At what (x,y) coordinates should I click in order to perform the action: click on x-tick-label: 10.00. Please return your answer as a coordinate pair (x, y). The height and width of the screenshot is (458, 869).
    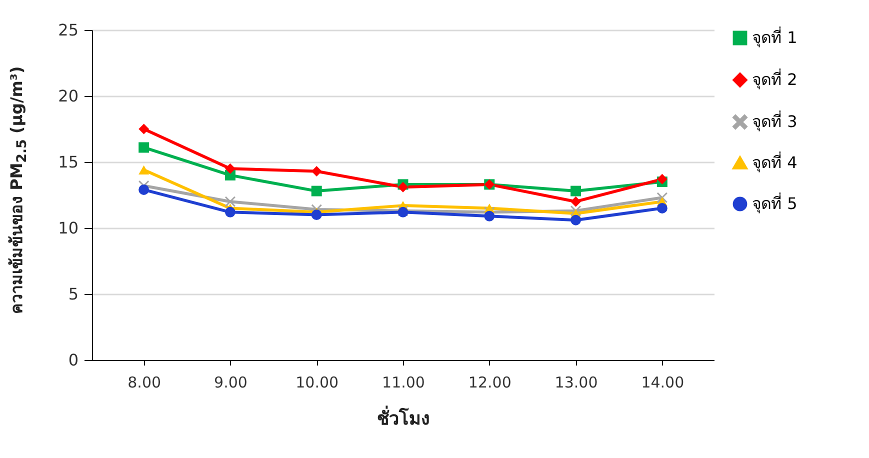
    Looking at the image, I should click on (317, 383).